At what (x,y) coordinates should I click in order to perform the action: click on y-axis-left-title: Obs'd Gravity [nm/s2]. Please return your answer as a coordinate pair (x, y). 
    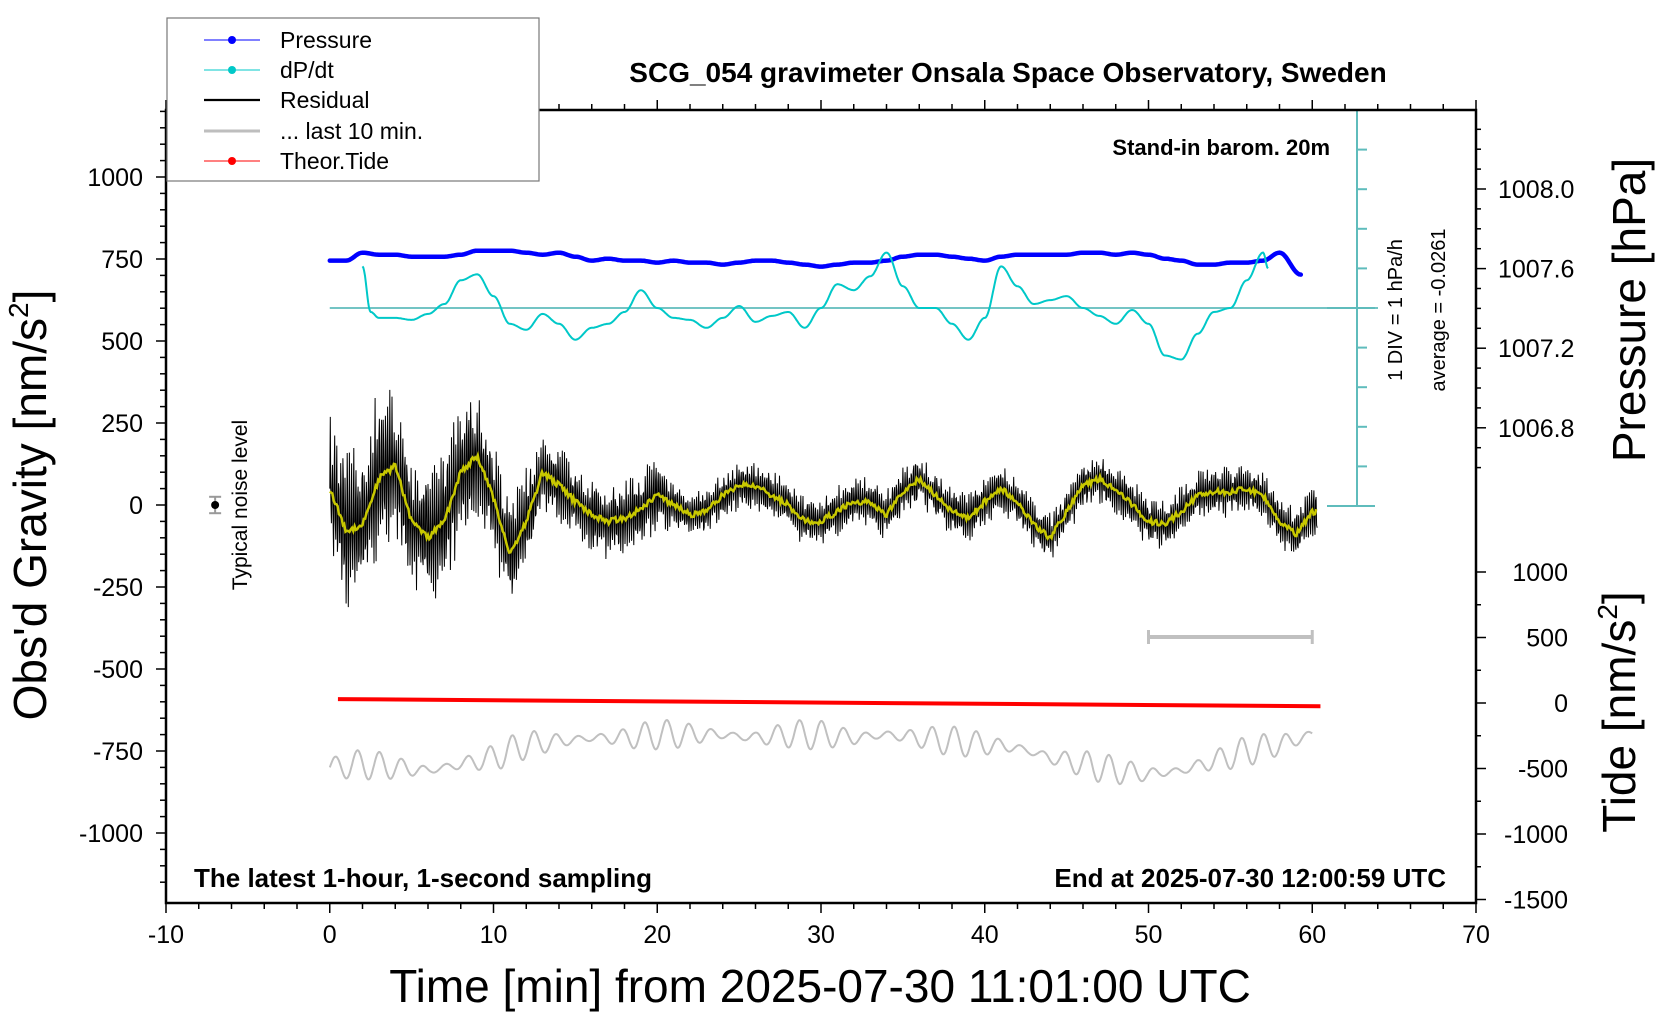
    Looking at the image, I should click on (29, 505).